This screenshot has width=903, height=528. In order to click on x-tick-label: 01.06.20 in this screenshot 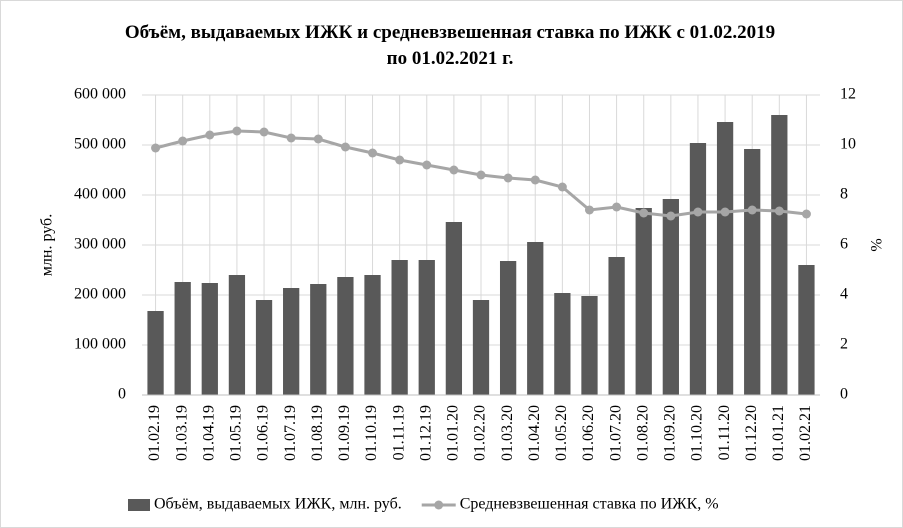, I will do `click(588, 433)`.